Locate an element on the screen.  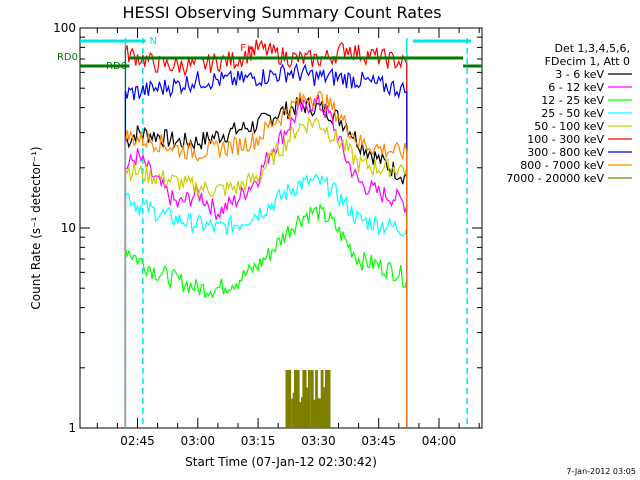
flag-label-f: F is located at coordinates (243, 48).